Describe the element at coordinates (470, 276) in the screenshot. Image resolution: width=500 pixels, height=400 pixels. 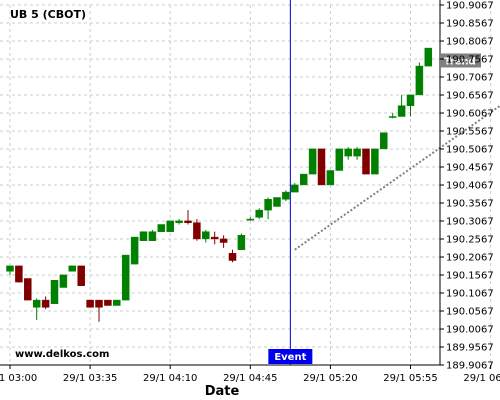
I see `y-tick-label: 190.1567` at that location.